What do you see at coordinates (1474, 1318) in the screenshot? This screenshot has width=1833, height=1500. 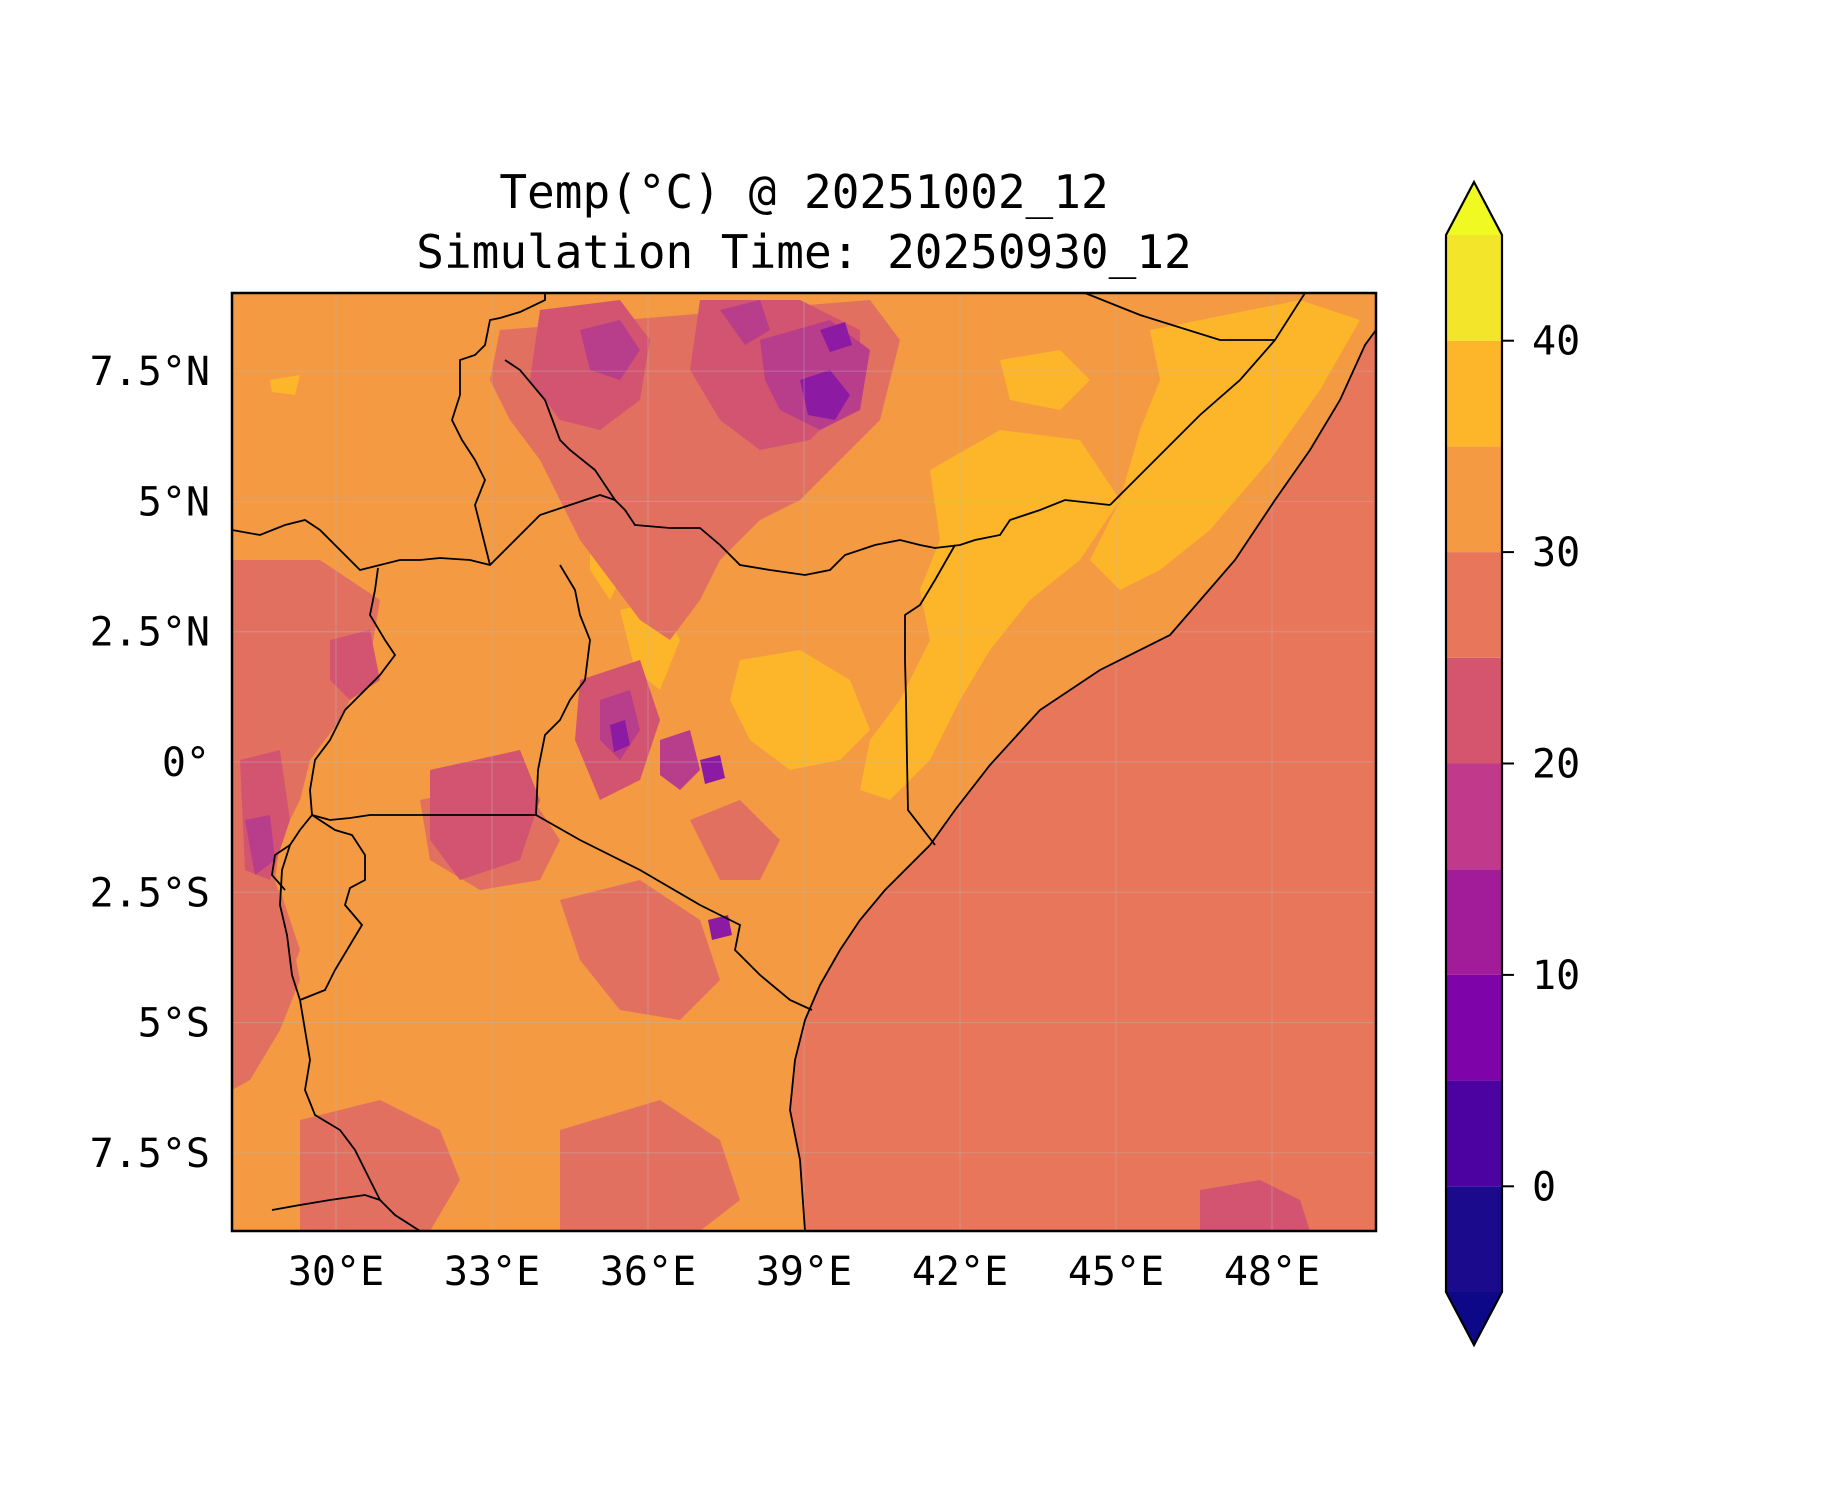 I see `colorbar-extend-min` at bounding box center [1474, 1318].